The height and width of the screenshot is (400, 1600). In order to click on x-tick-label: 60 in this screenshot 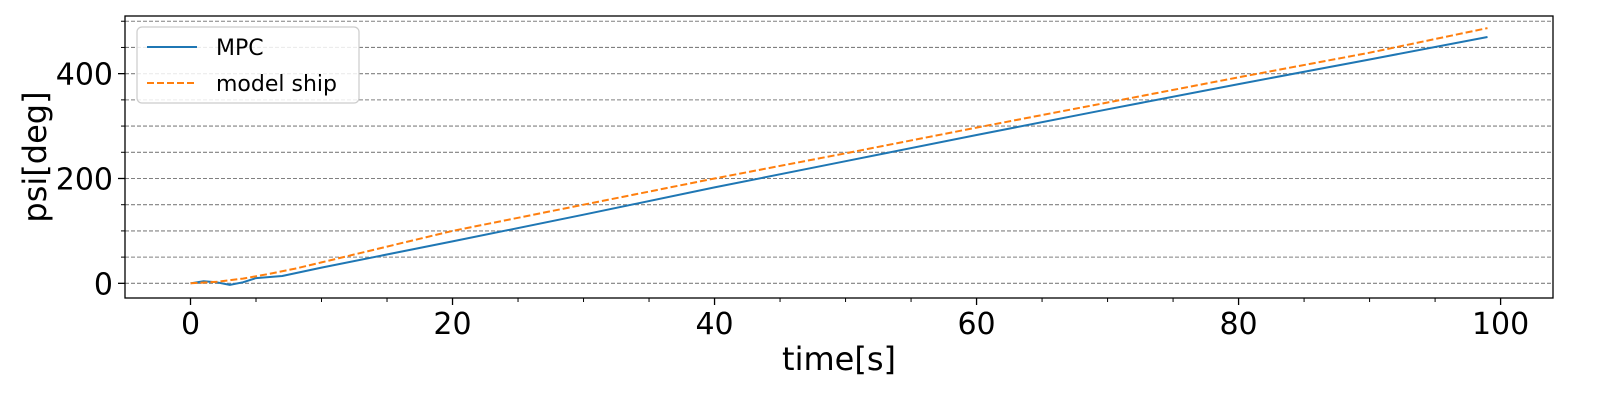, I will do `click(976, 324)`.